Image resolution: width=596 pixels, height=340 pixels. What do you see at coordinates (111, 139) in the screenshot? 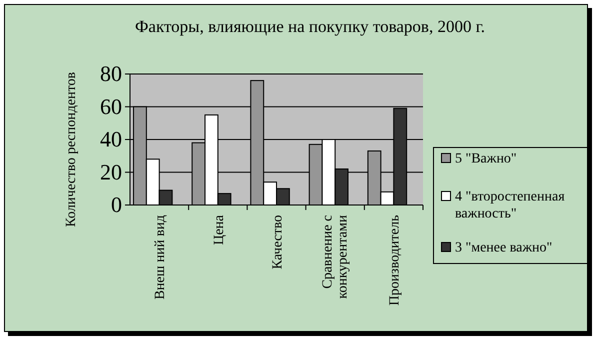
I see `y-tick-label: 40` at bounding box center [111, 139].